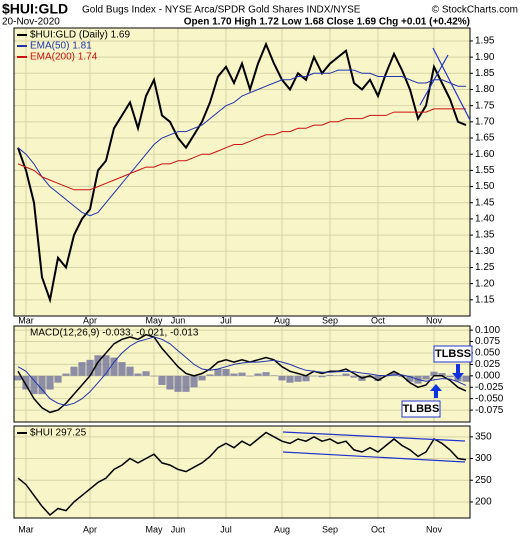 The width and height of the screenshot is (520, 540). Describe the element at coordinates (64, 57) in the screenshot. I see `legend-label: EMA(200) 1.74` at that location.